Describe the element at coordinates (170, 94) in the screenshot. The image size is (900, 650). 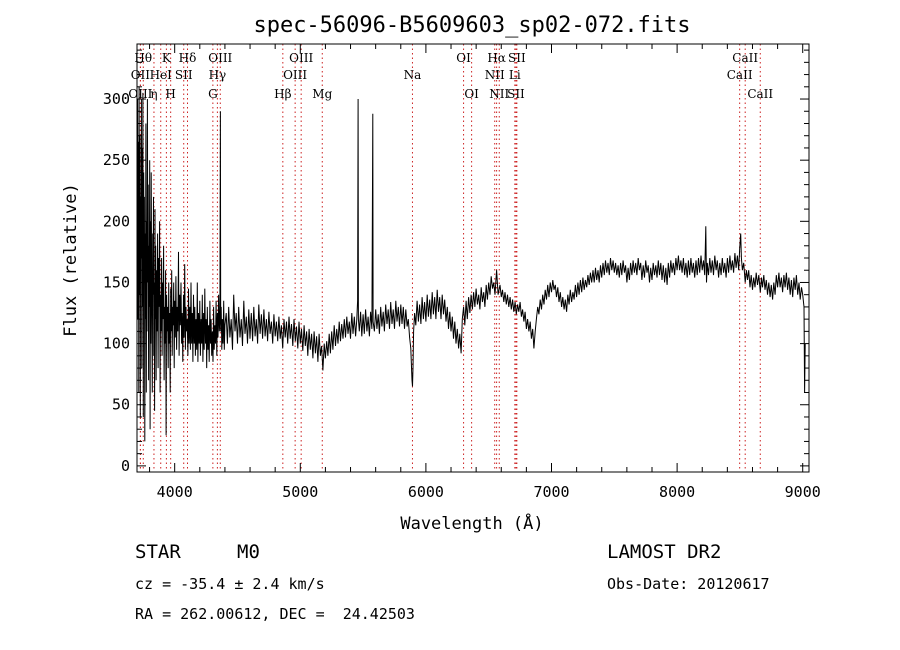
I see `spectral-line-label: H` at that location.